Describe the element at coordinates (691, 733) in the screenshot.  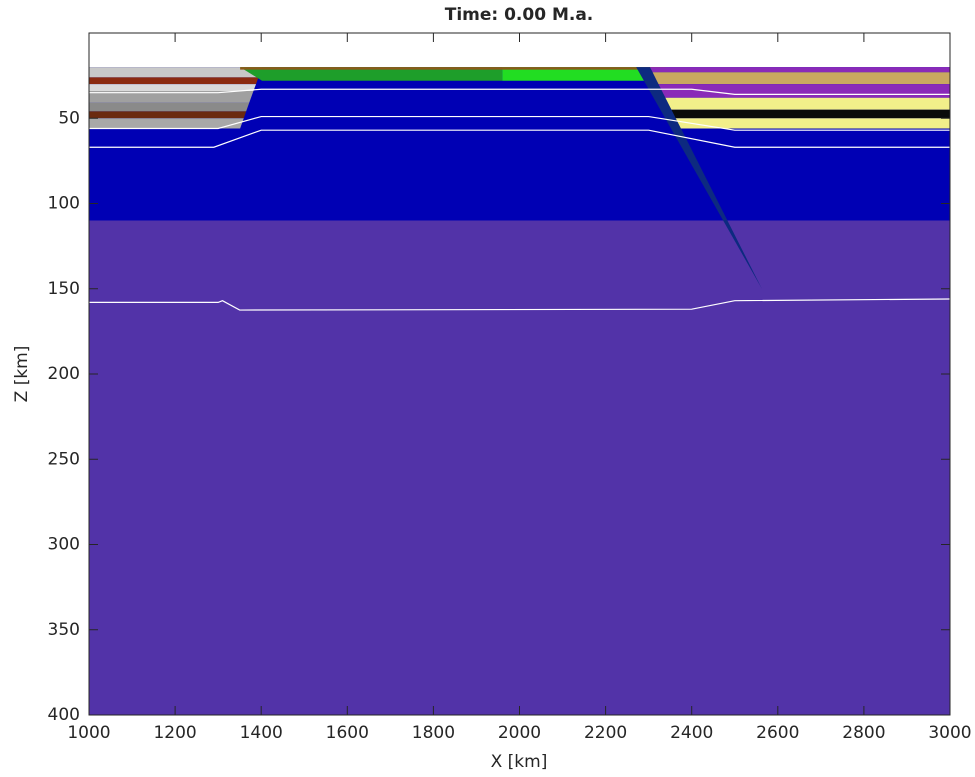
I see `x-tick-label: 2400` at that location.